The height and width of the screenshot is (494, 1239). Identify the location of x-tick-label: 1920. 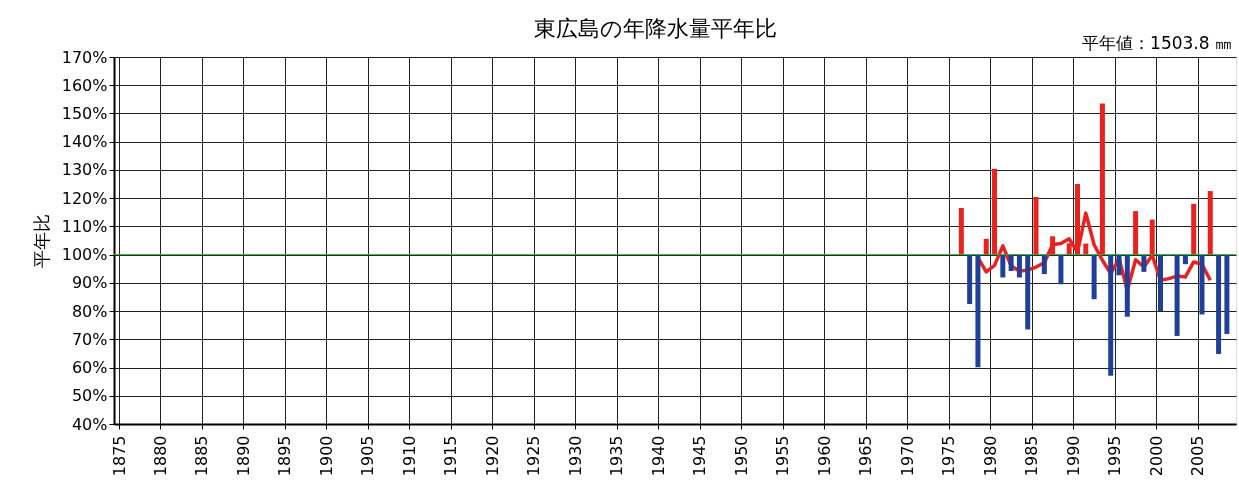
(492, 456).